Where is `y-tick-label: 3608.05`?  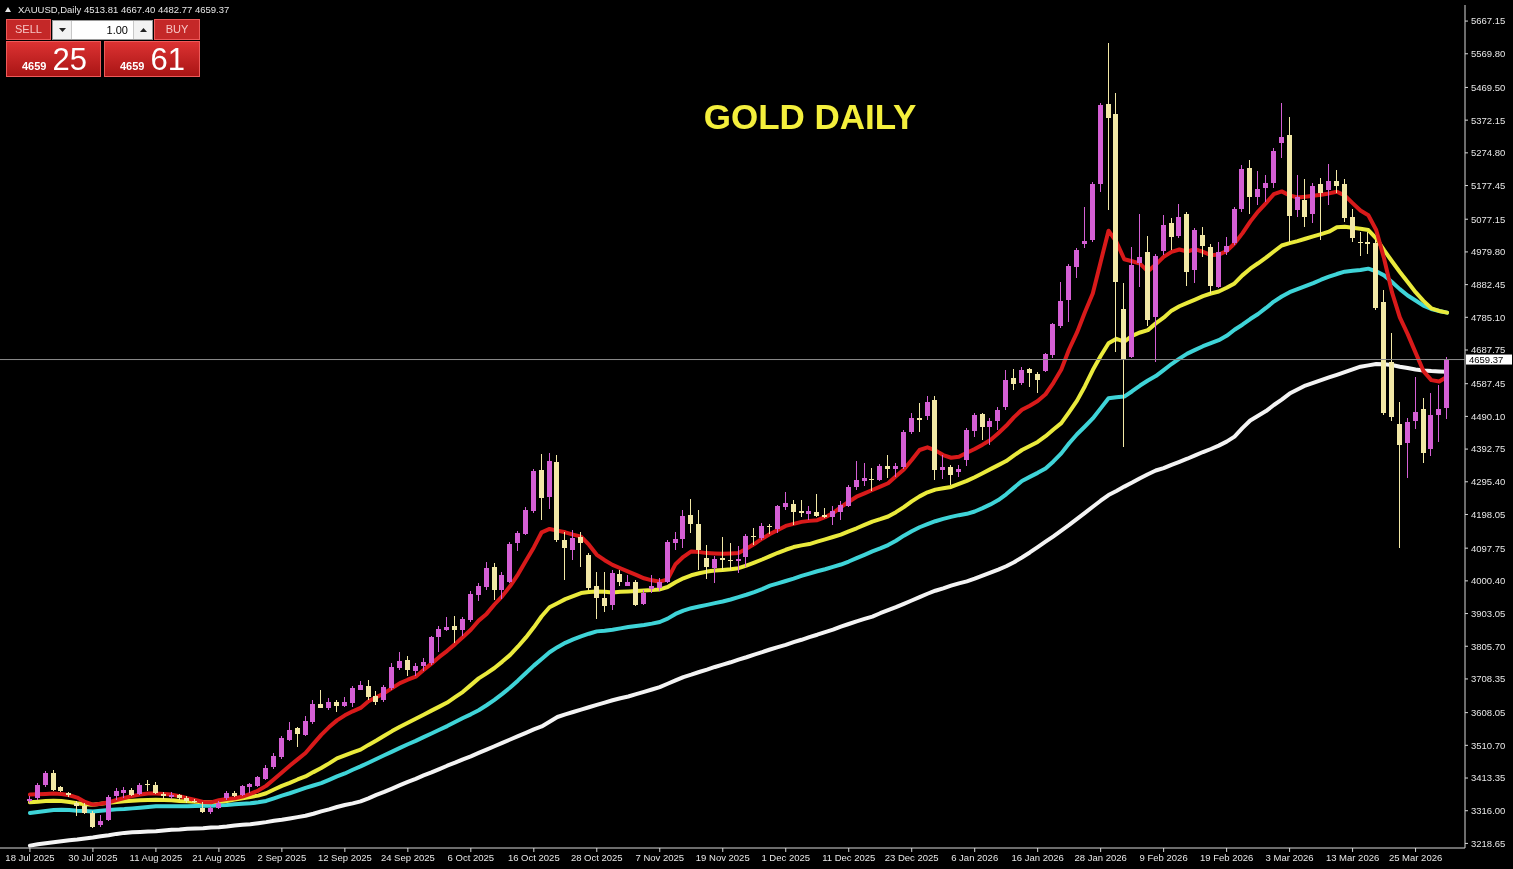
y-tick-label: 3608.05 is located at coordinates (1488, 713).